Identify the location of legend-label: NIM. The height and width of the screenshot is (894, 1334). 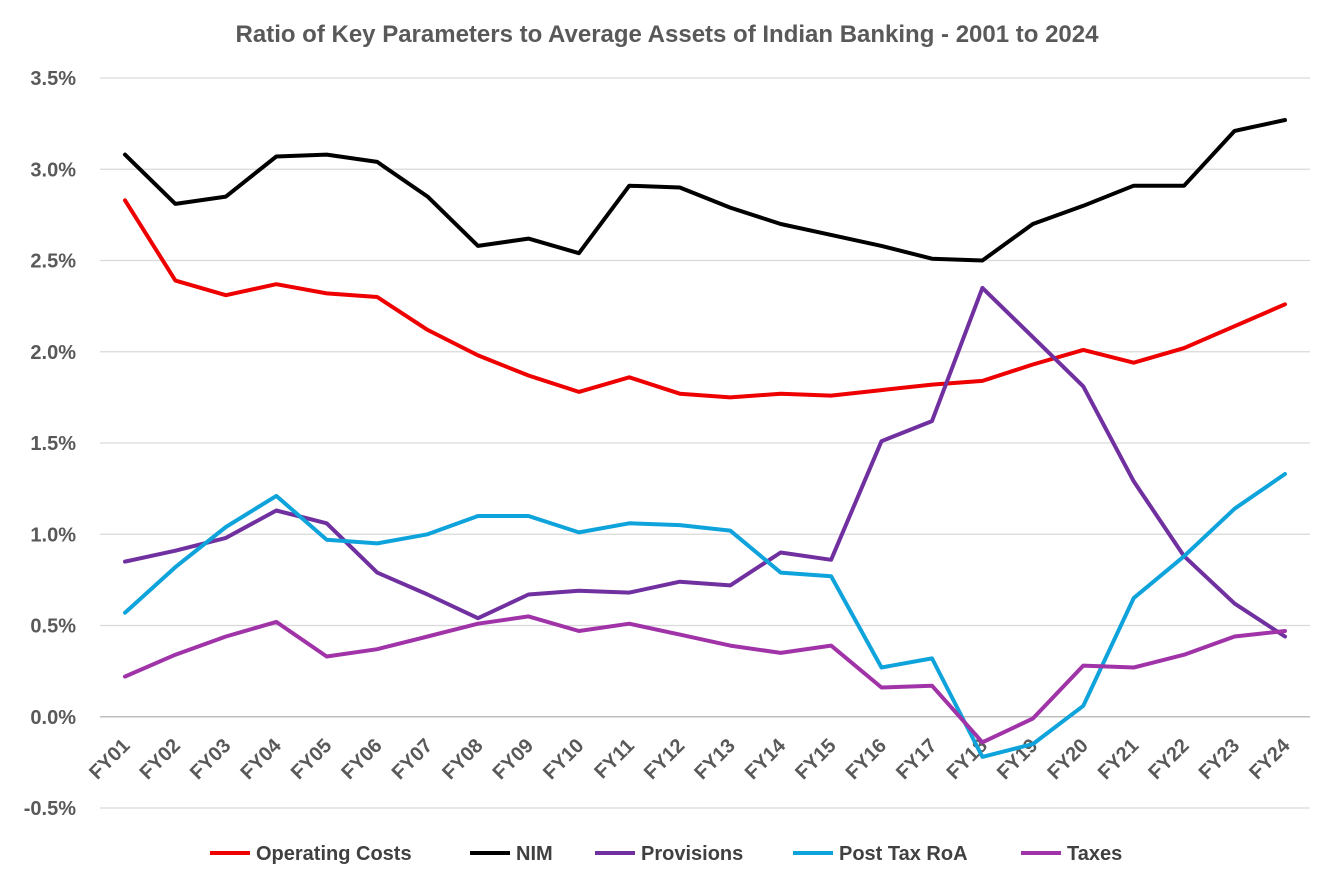
(534, 854).